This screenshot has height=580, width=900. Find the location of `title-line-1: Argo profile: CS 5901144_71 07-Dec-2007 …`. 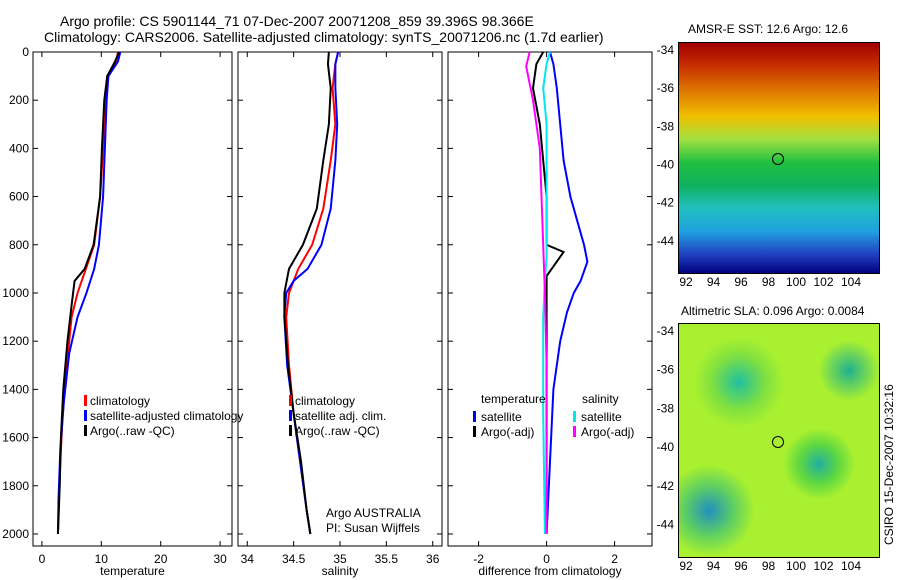

title-line-1: Argo profile: CS 5901144_71 07-Dec-2007 … is located at coordinates (297, 21).